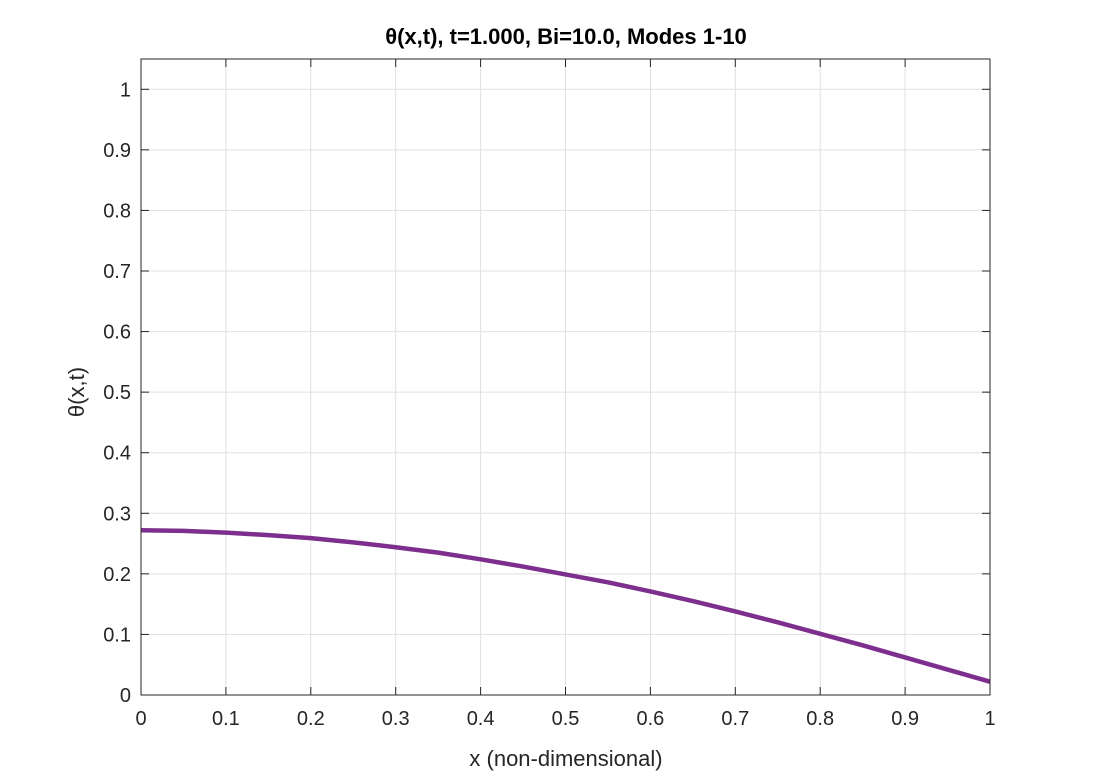 The width and height of the screenshot is (1094, 781). What do you see at coordinates (311, 719) in the screenshot?
I see `x-tick-label: 0.2` at bounding box center [311, 719].